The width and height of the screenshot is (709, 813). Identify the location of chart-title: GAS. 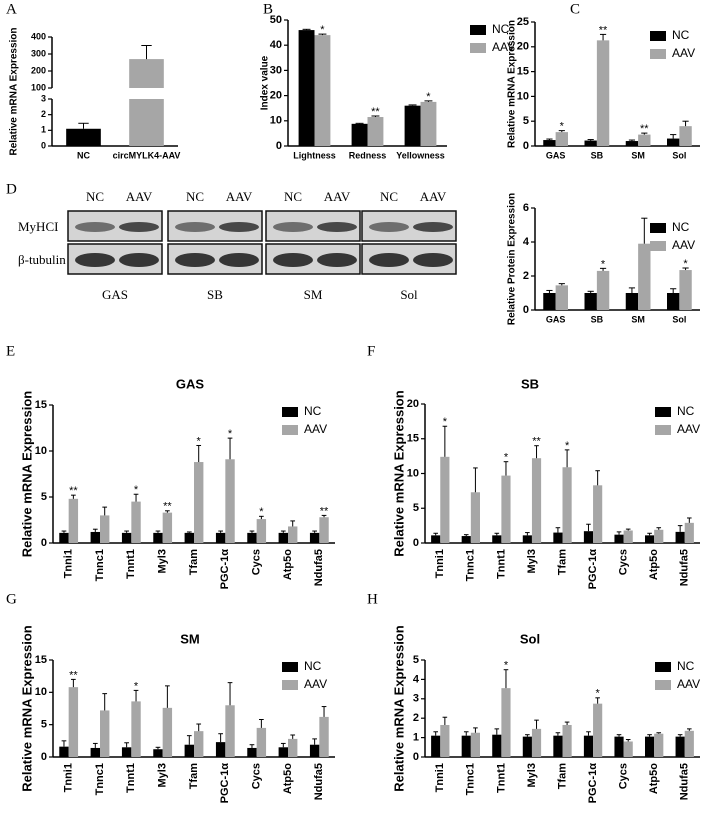
(190, 383).